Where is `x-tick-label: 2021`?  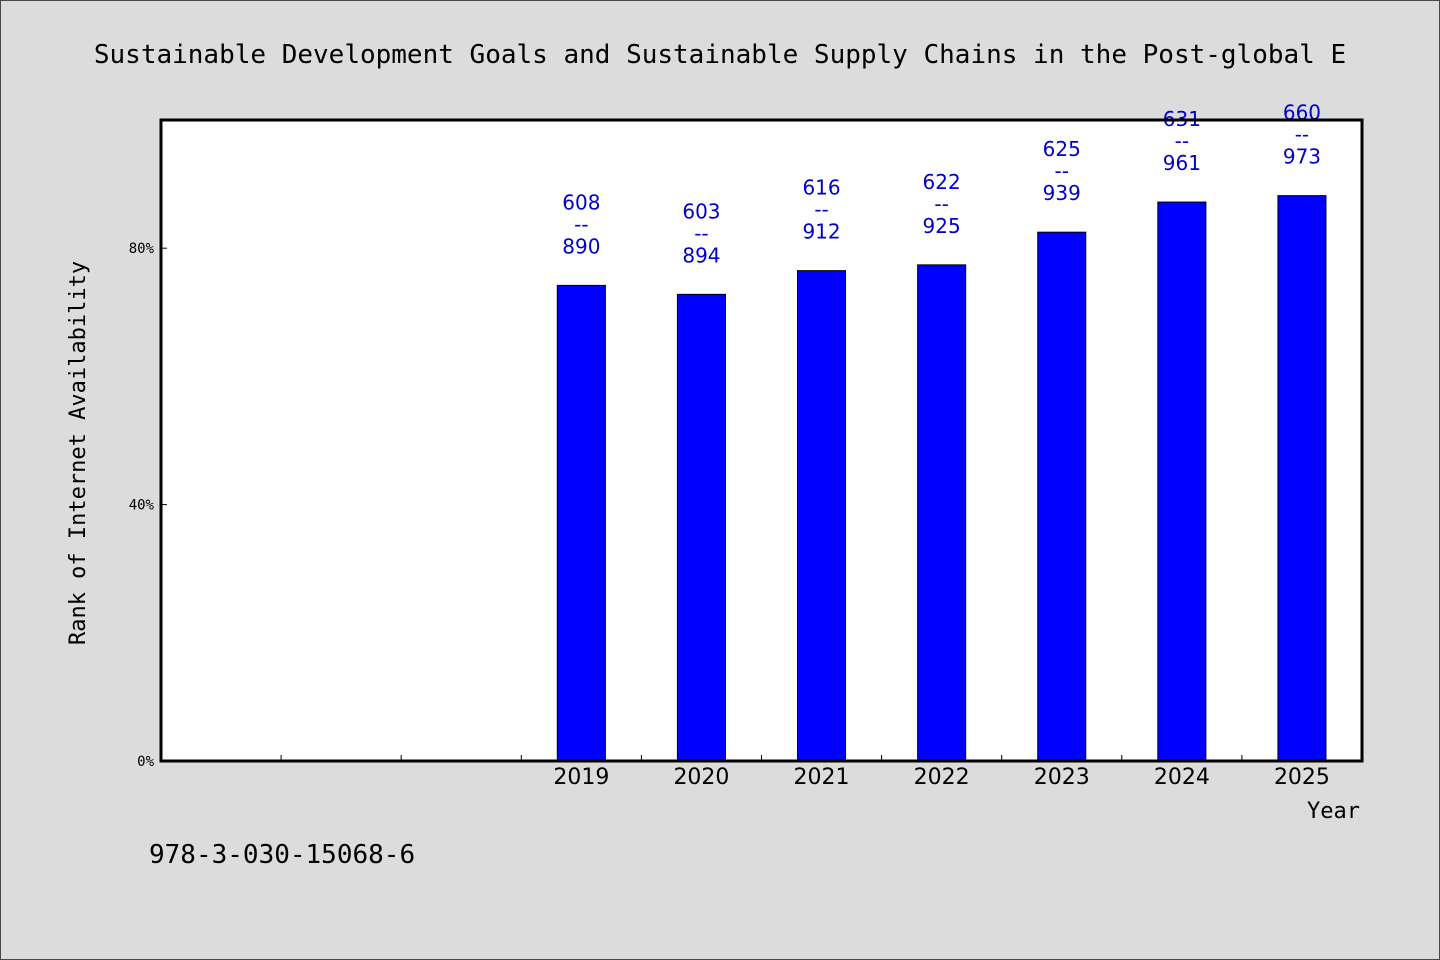
x-tick-label: 2021 is located at coordinates (822, 777).